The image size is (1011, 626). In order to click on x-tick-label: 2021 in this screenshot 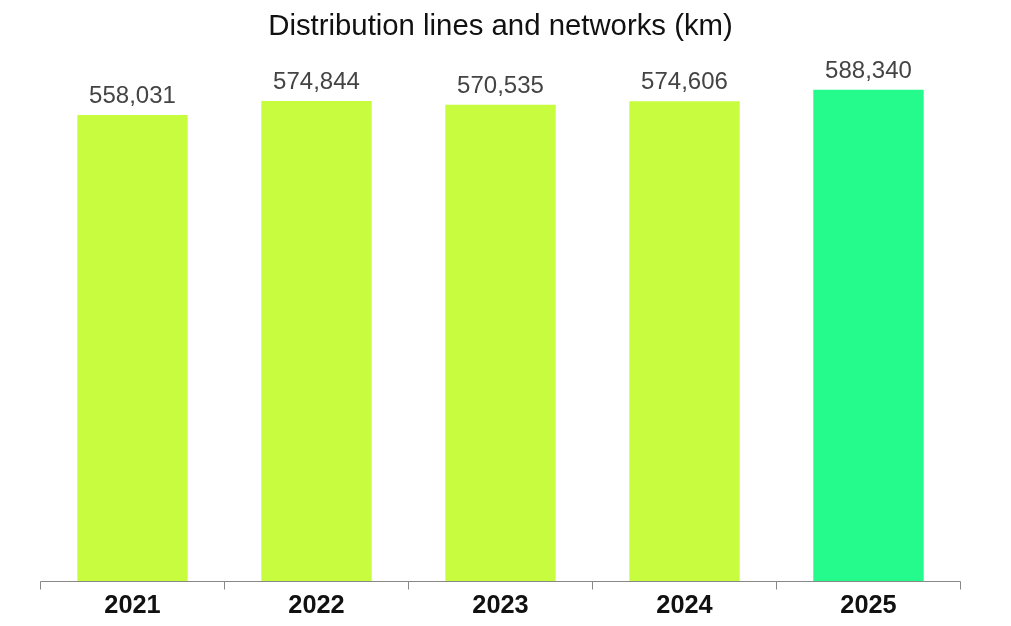, I will do `click(132, 603)`.